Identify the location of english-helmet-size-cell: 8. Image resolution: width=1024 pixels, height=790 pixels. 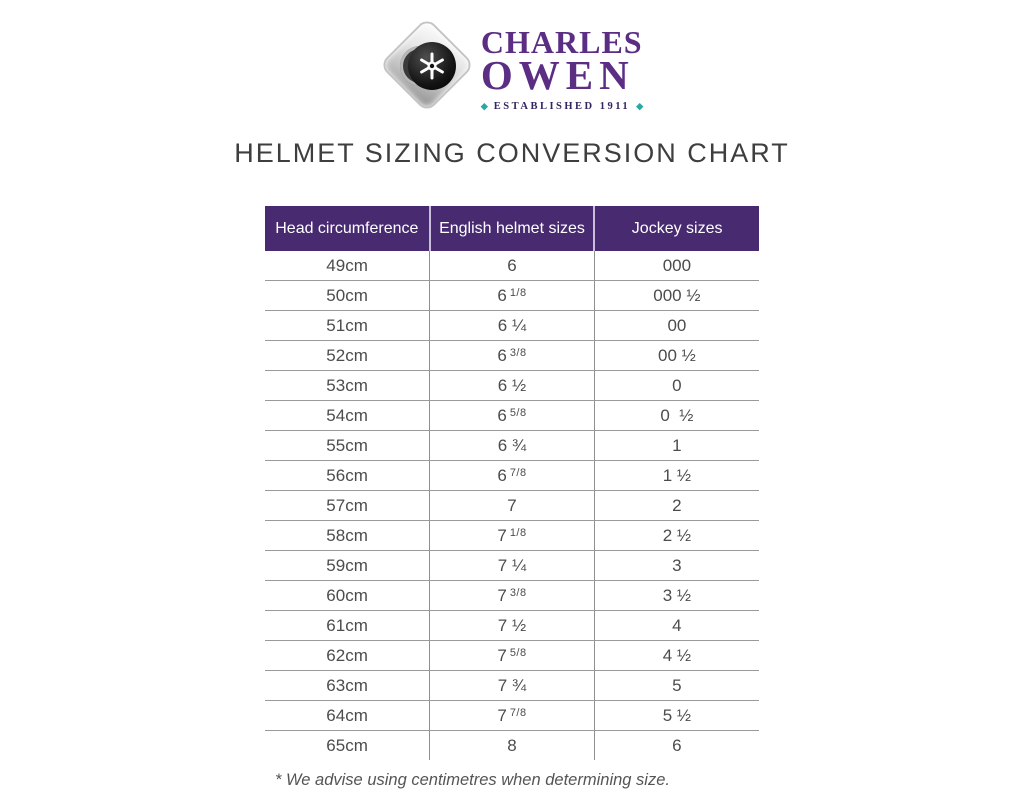
(512, 745).